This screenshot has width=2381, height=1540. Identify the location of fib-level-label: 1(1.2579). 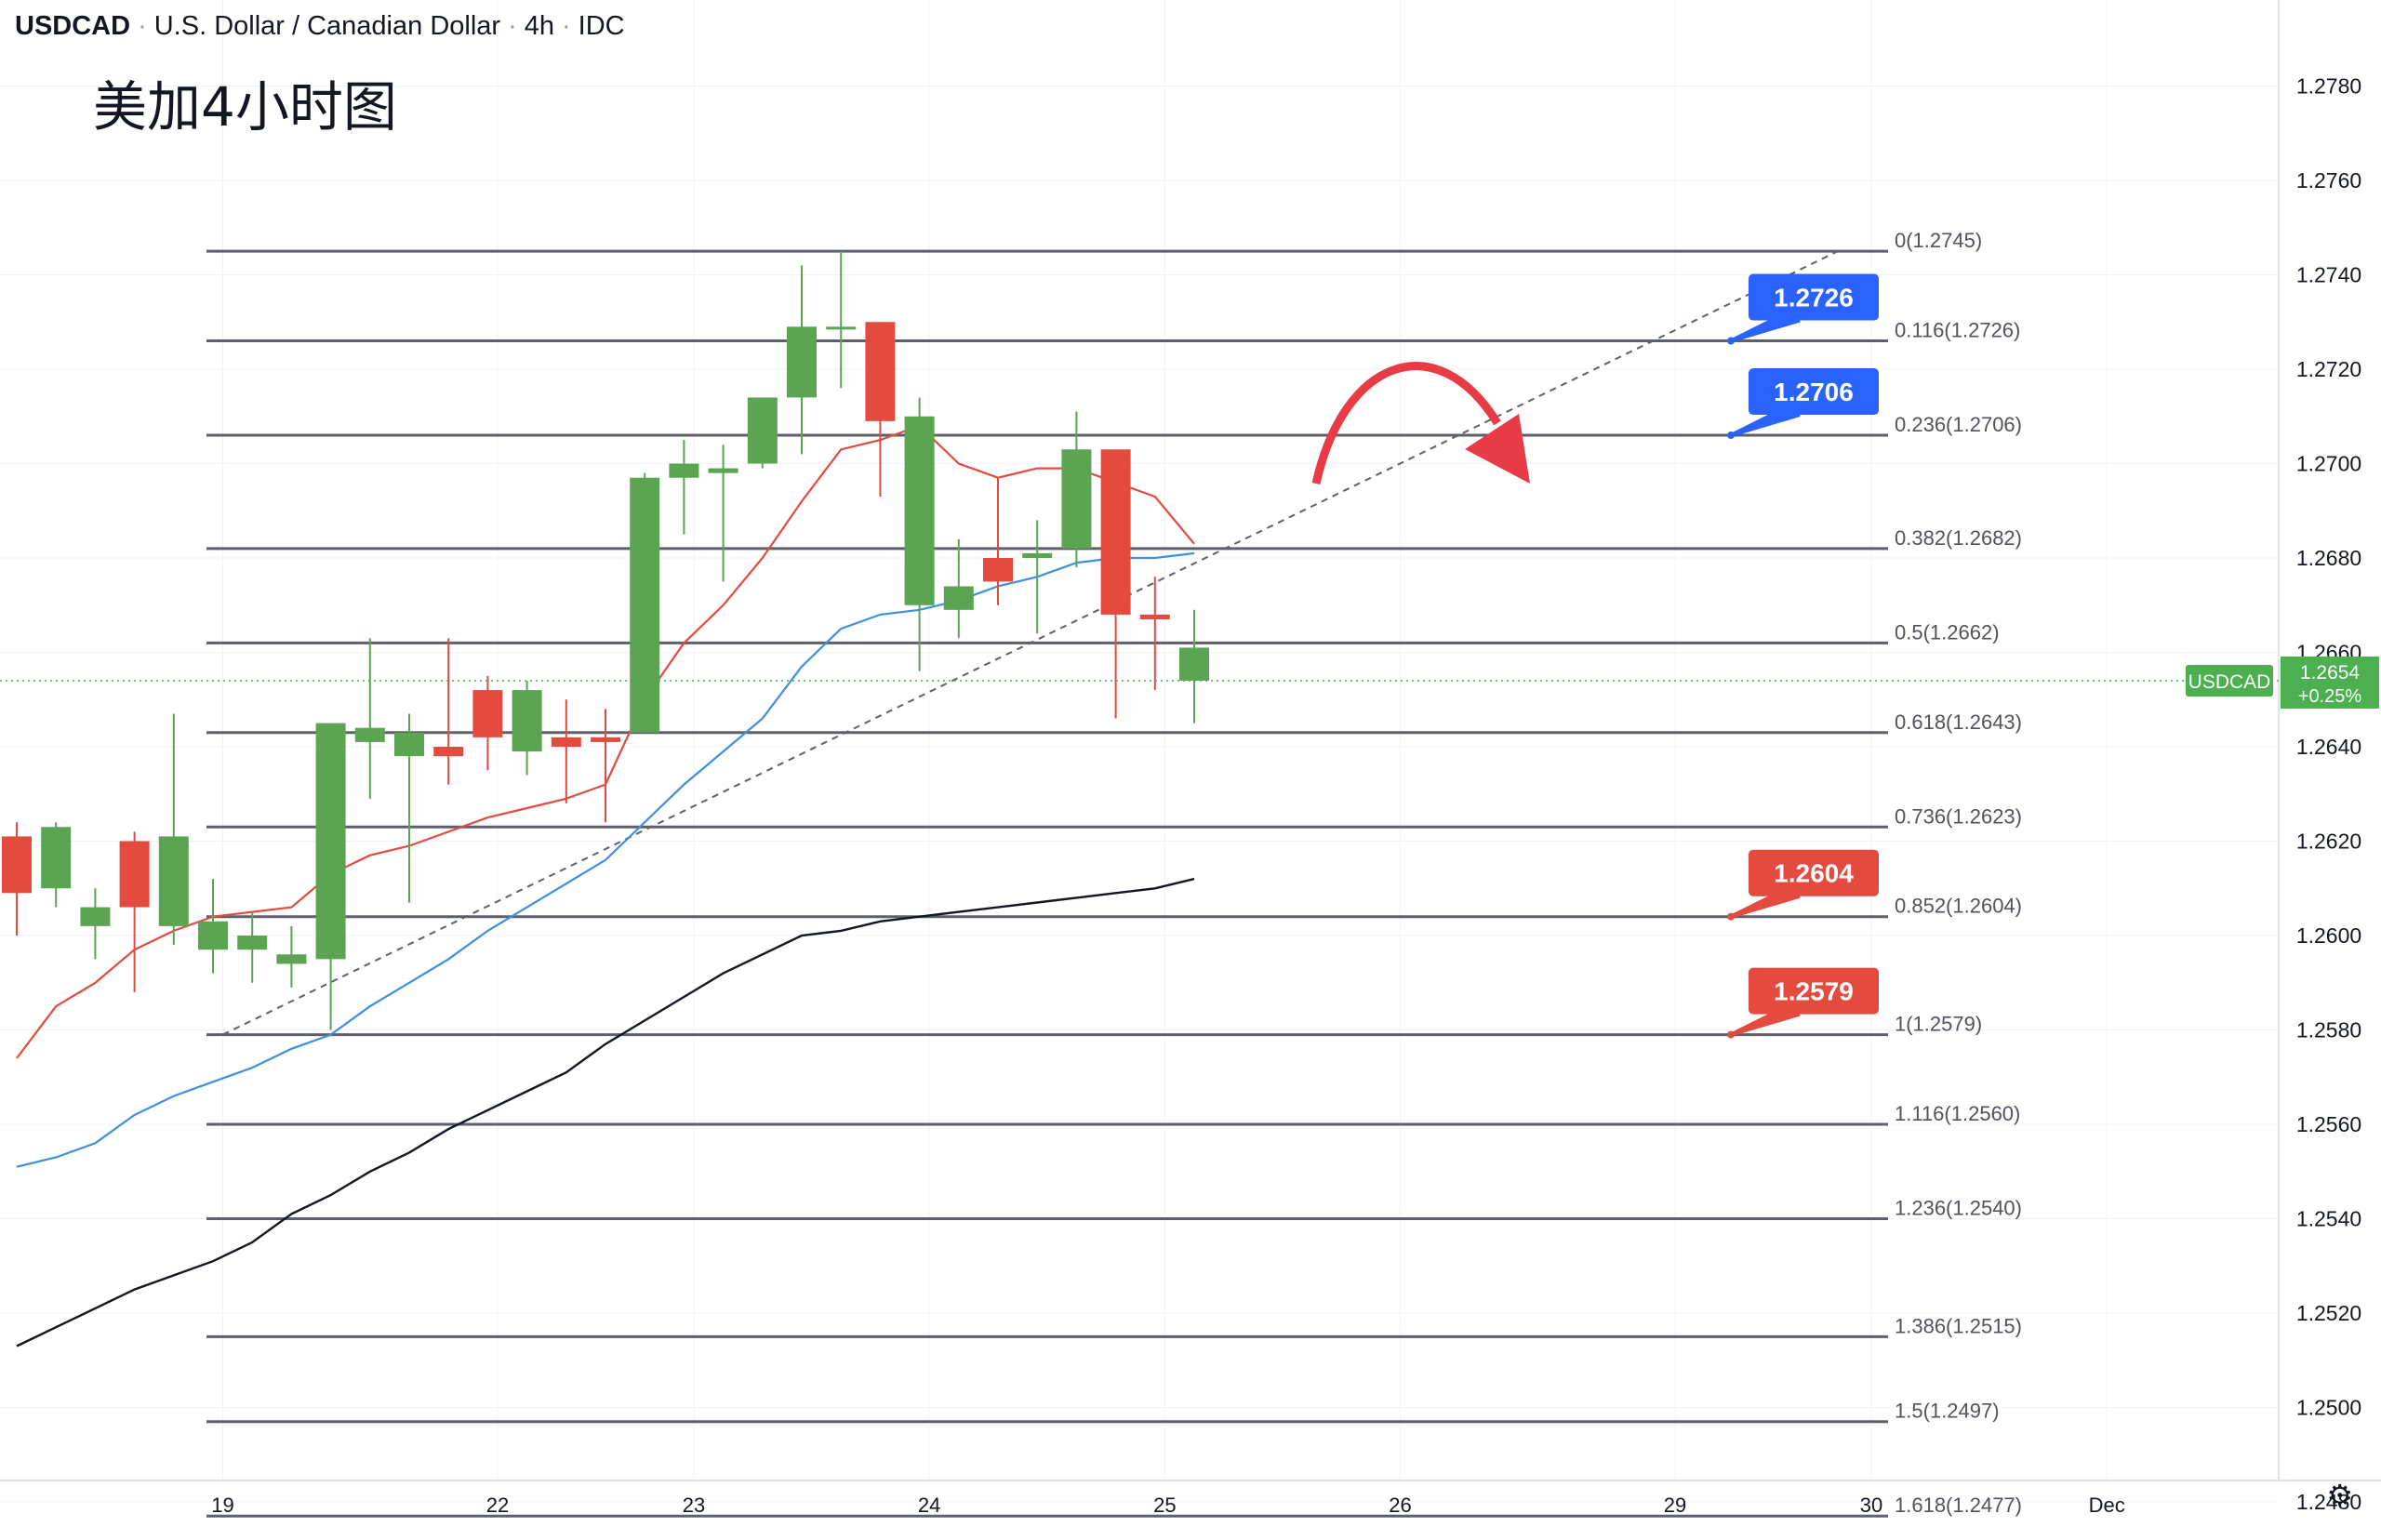
(1938, 1024).